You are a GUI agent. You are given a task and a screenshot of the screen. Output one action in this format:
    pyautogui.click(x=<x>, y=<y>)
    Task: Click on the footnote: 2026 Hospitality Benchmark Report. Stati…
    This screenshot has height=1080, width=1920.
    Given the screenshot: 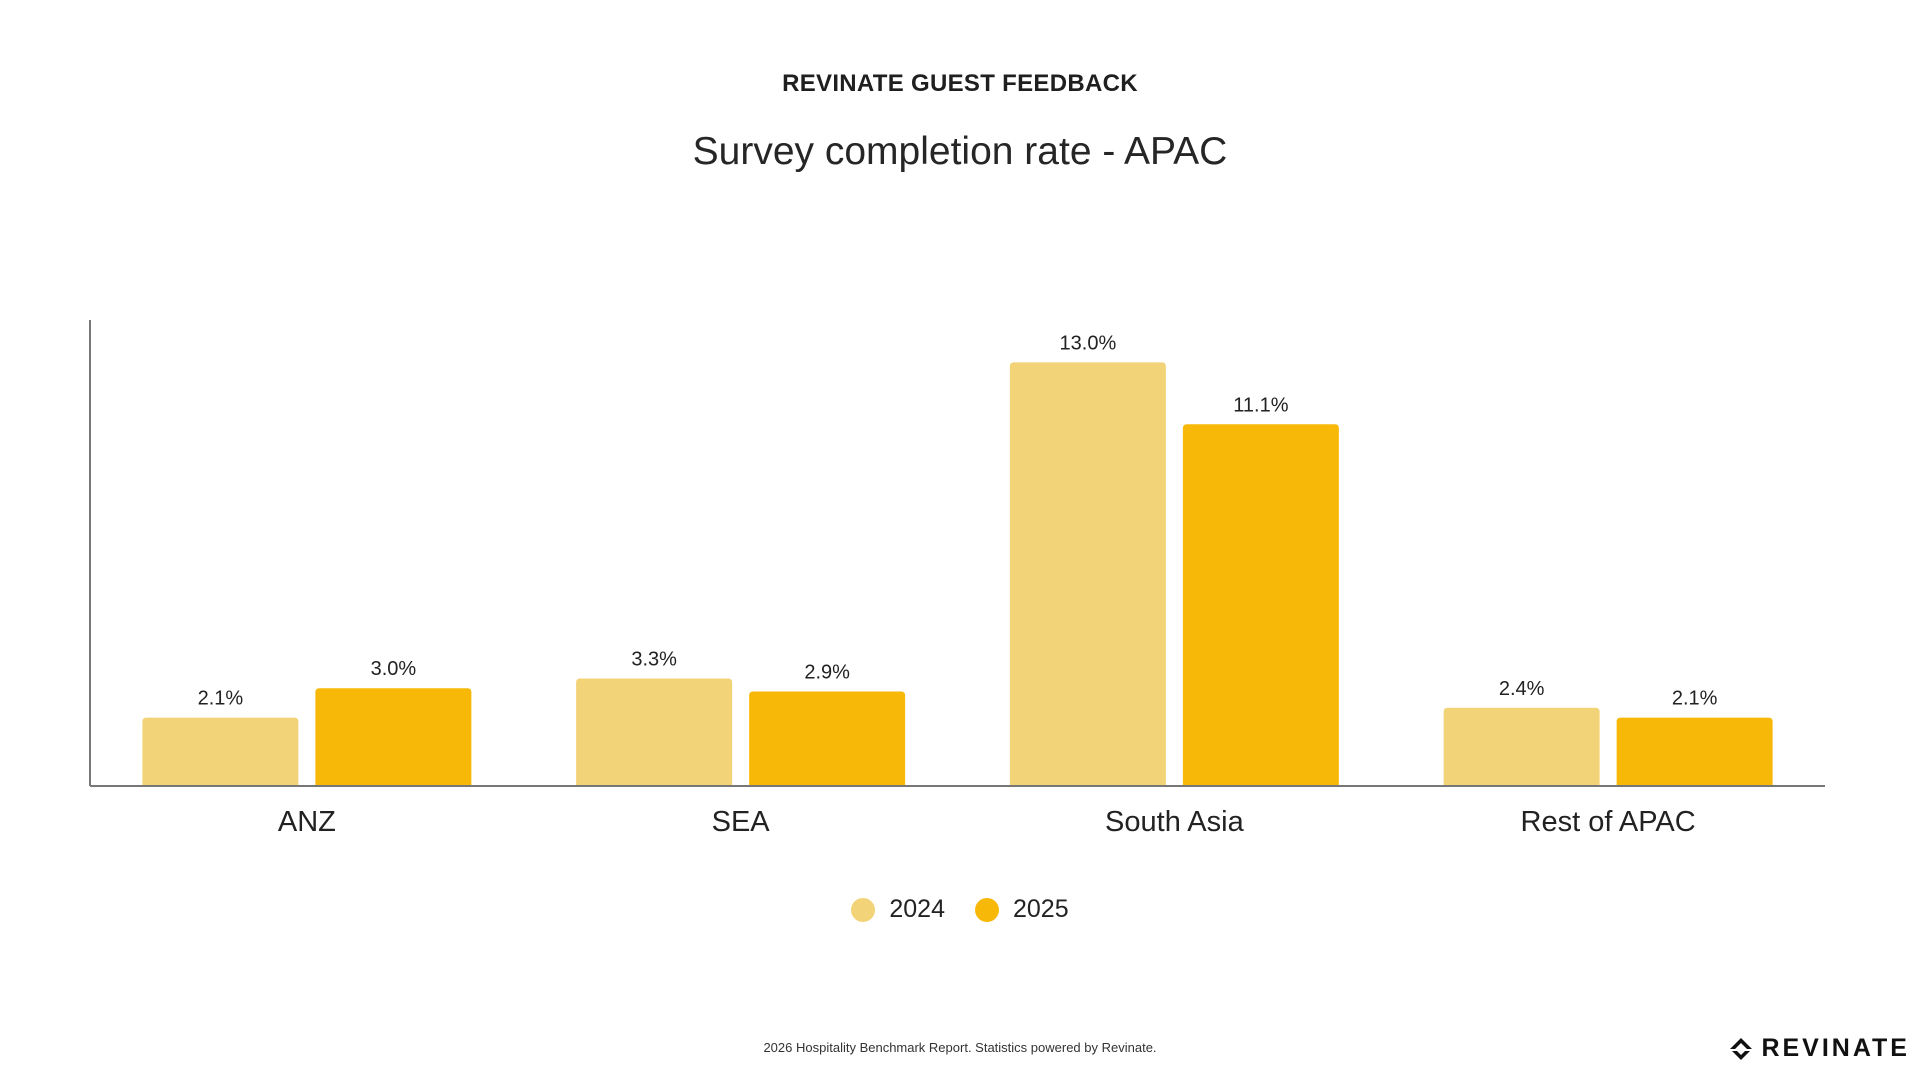 What is the action you would take?
    pyautogui.click(x=960, y=1047)
    